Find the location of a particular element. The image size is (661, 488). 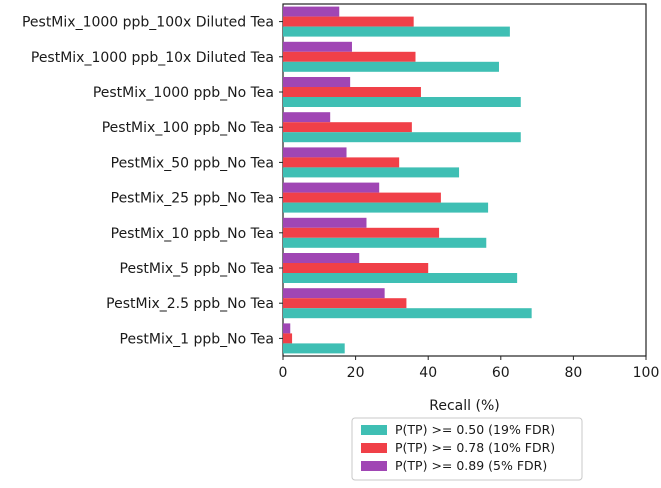

category-label: PestMix_5 ppb_No Tea is located at coordinates (197, 269).